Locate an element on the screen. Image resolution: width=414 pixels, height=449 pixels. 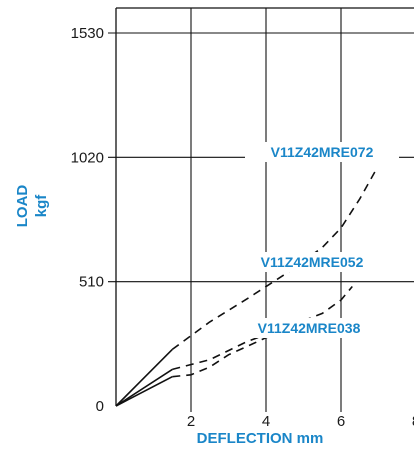
x-tick-label-6: 6 is located at coordinates (341, 421).